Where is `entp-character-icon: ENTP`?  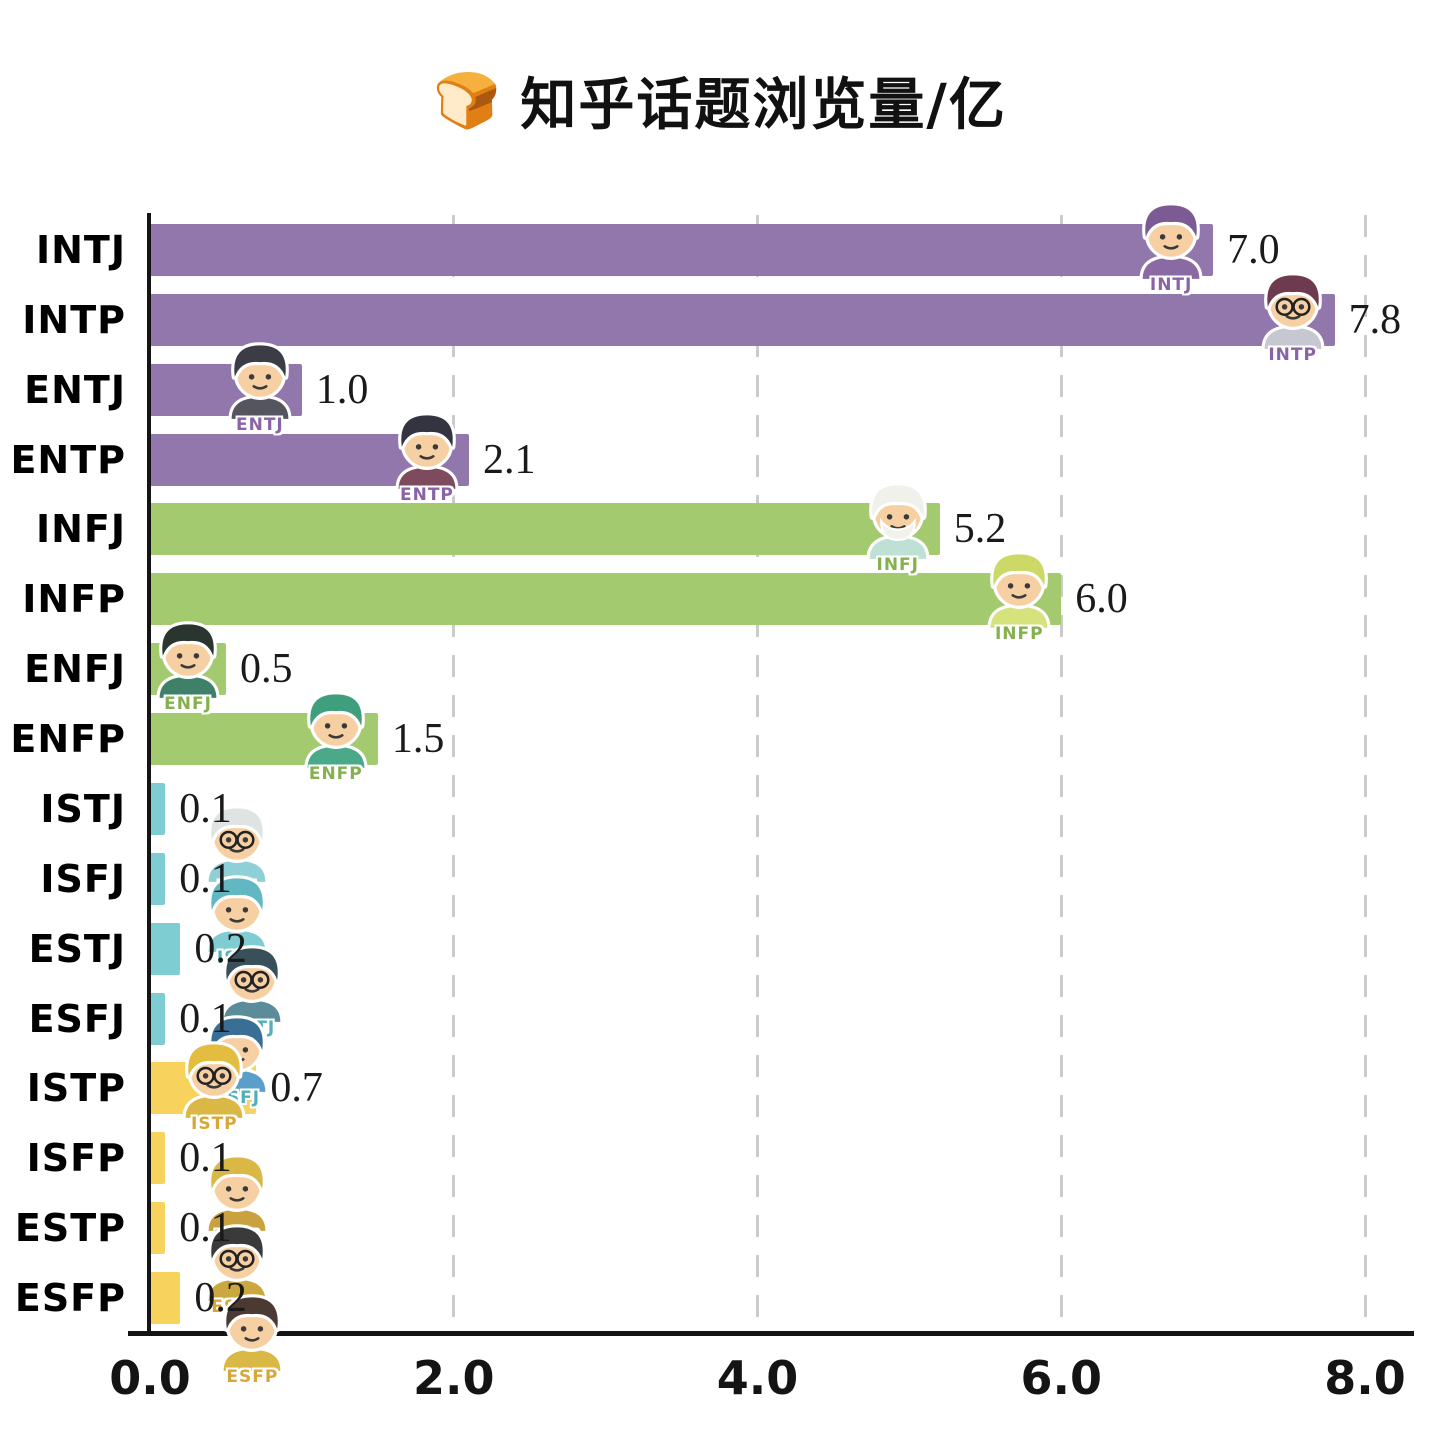
entp-character-icon: ENTP is located at coordinates (427, 456).